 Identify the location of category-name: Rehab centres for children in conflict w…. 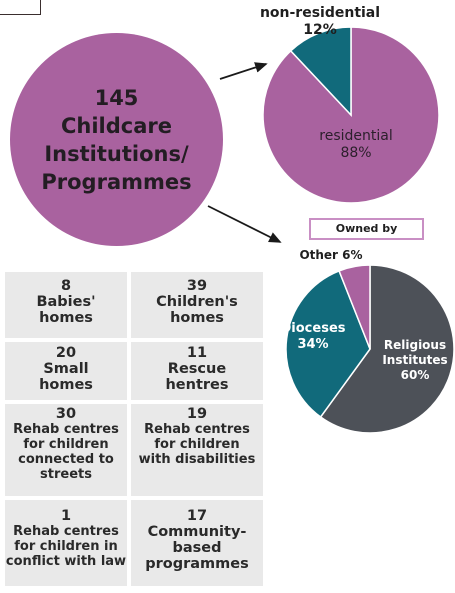
(66, 546).